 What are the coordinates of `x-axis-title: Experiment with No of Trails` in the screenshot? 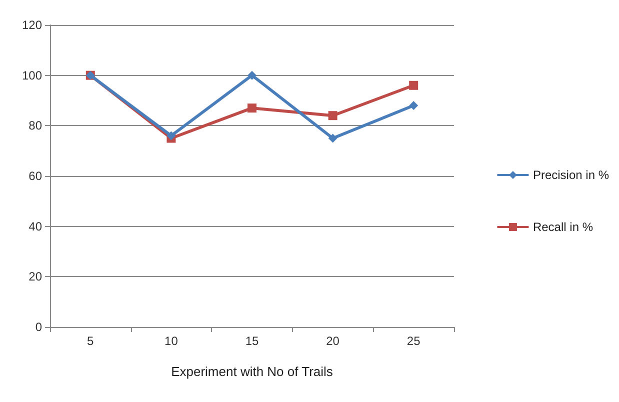 It's located at (252, 371).